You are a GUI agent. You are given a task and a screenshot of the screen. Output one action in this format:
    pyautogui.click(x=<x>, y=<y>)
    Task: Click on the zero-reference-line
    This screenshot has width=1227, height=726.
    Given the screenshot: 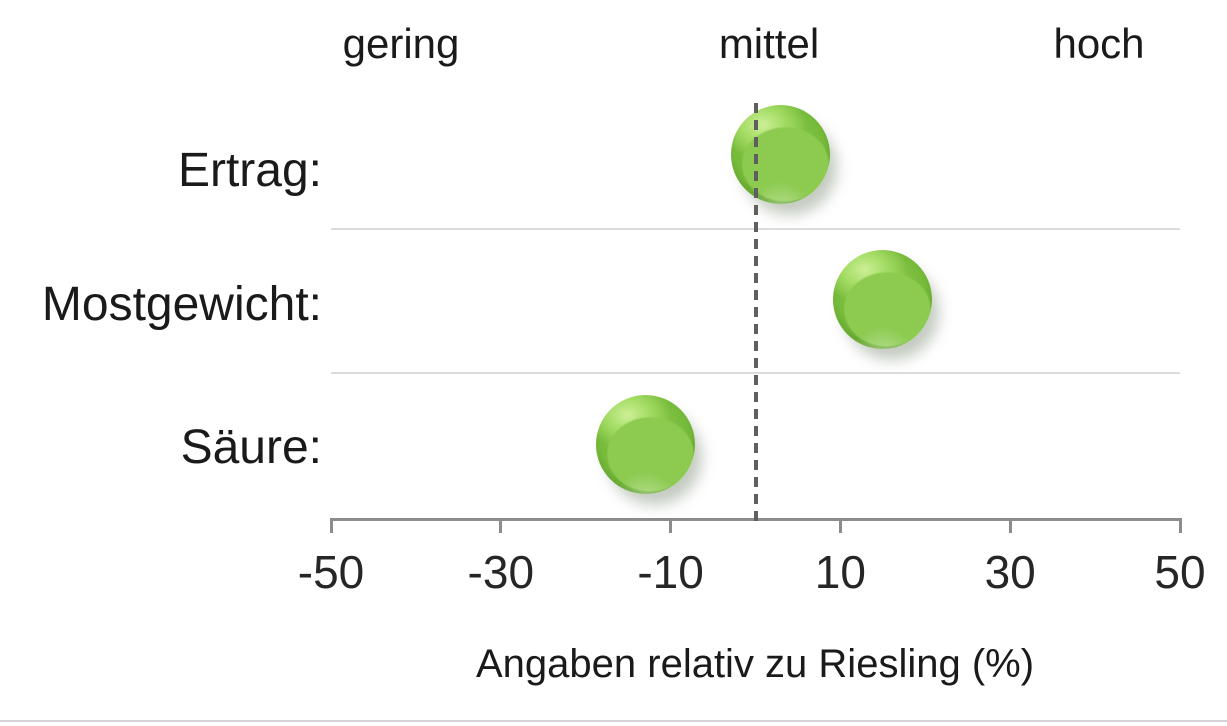 What is the action you would take?
    pyautogui.click(x=755, y=312)
    